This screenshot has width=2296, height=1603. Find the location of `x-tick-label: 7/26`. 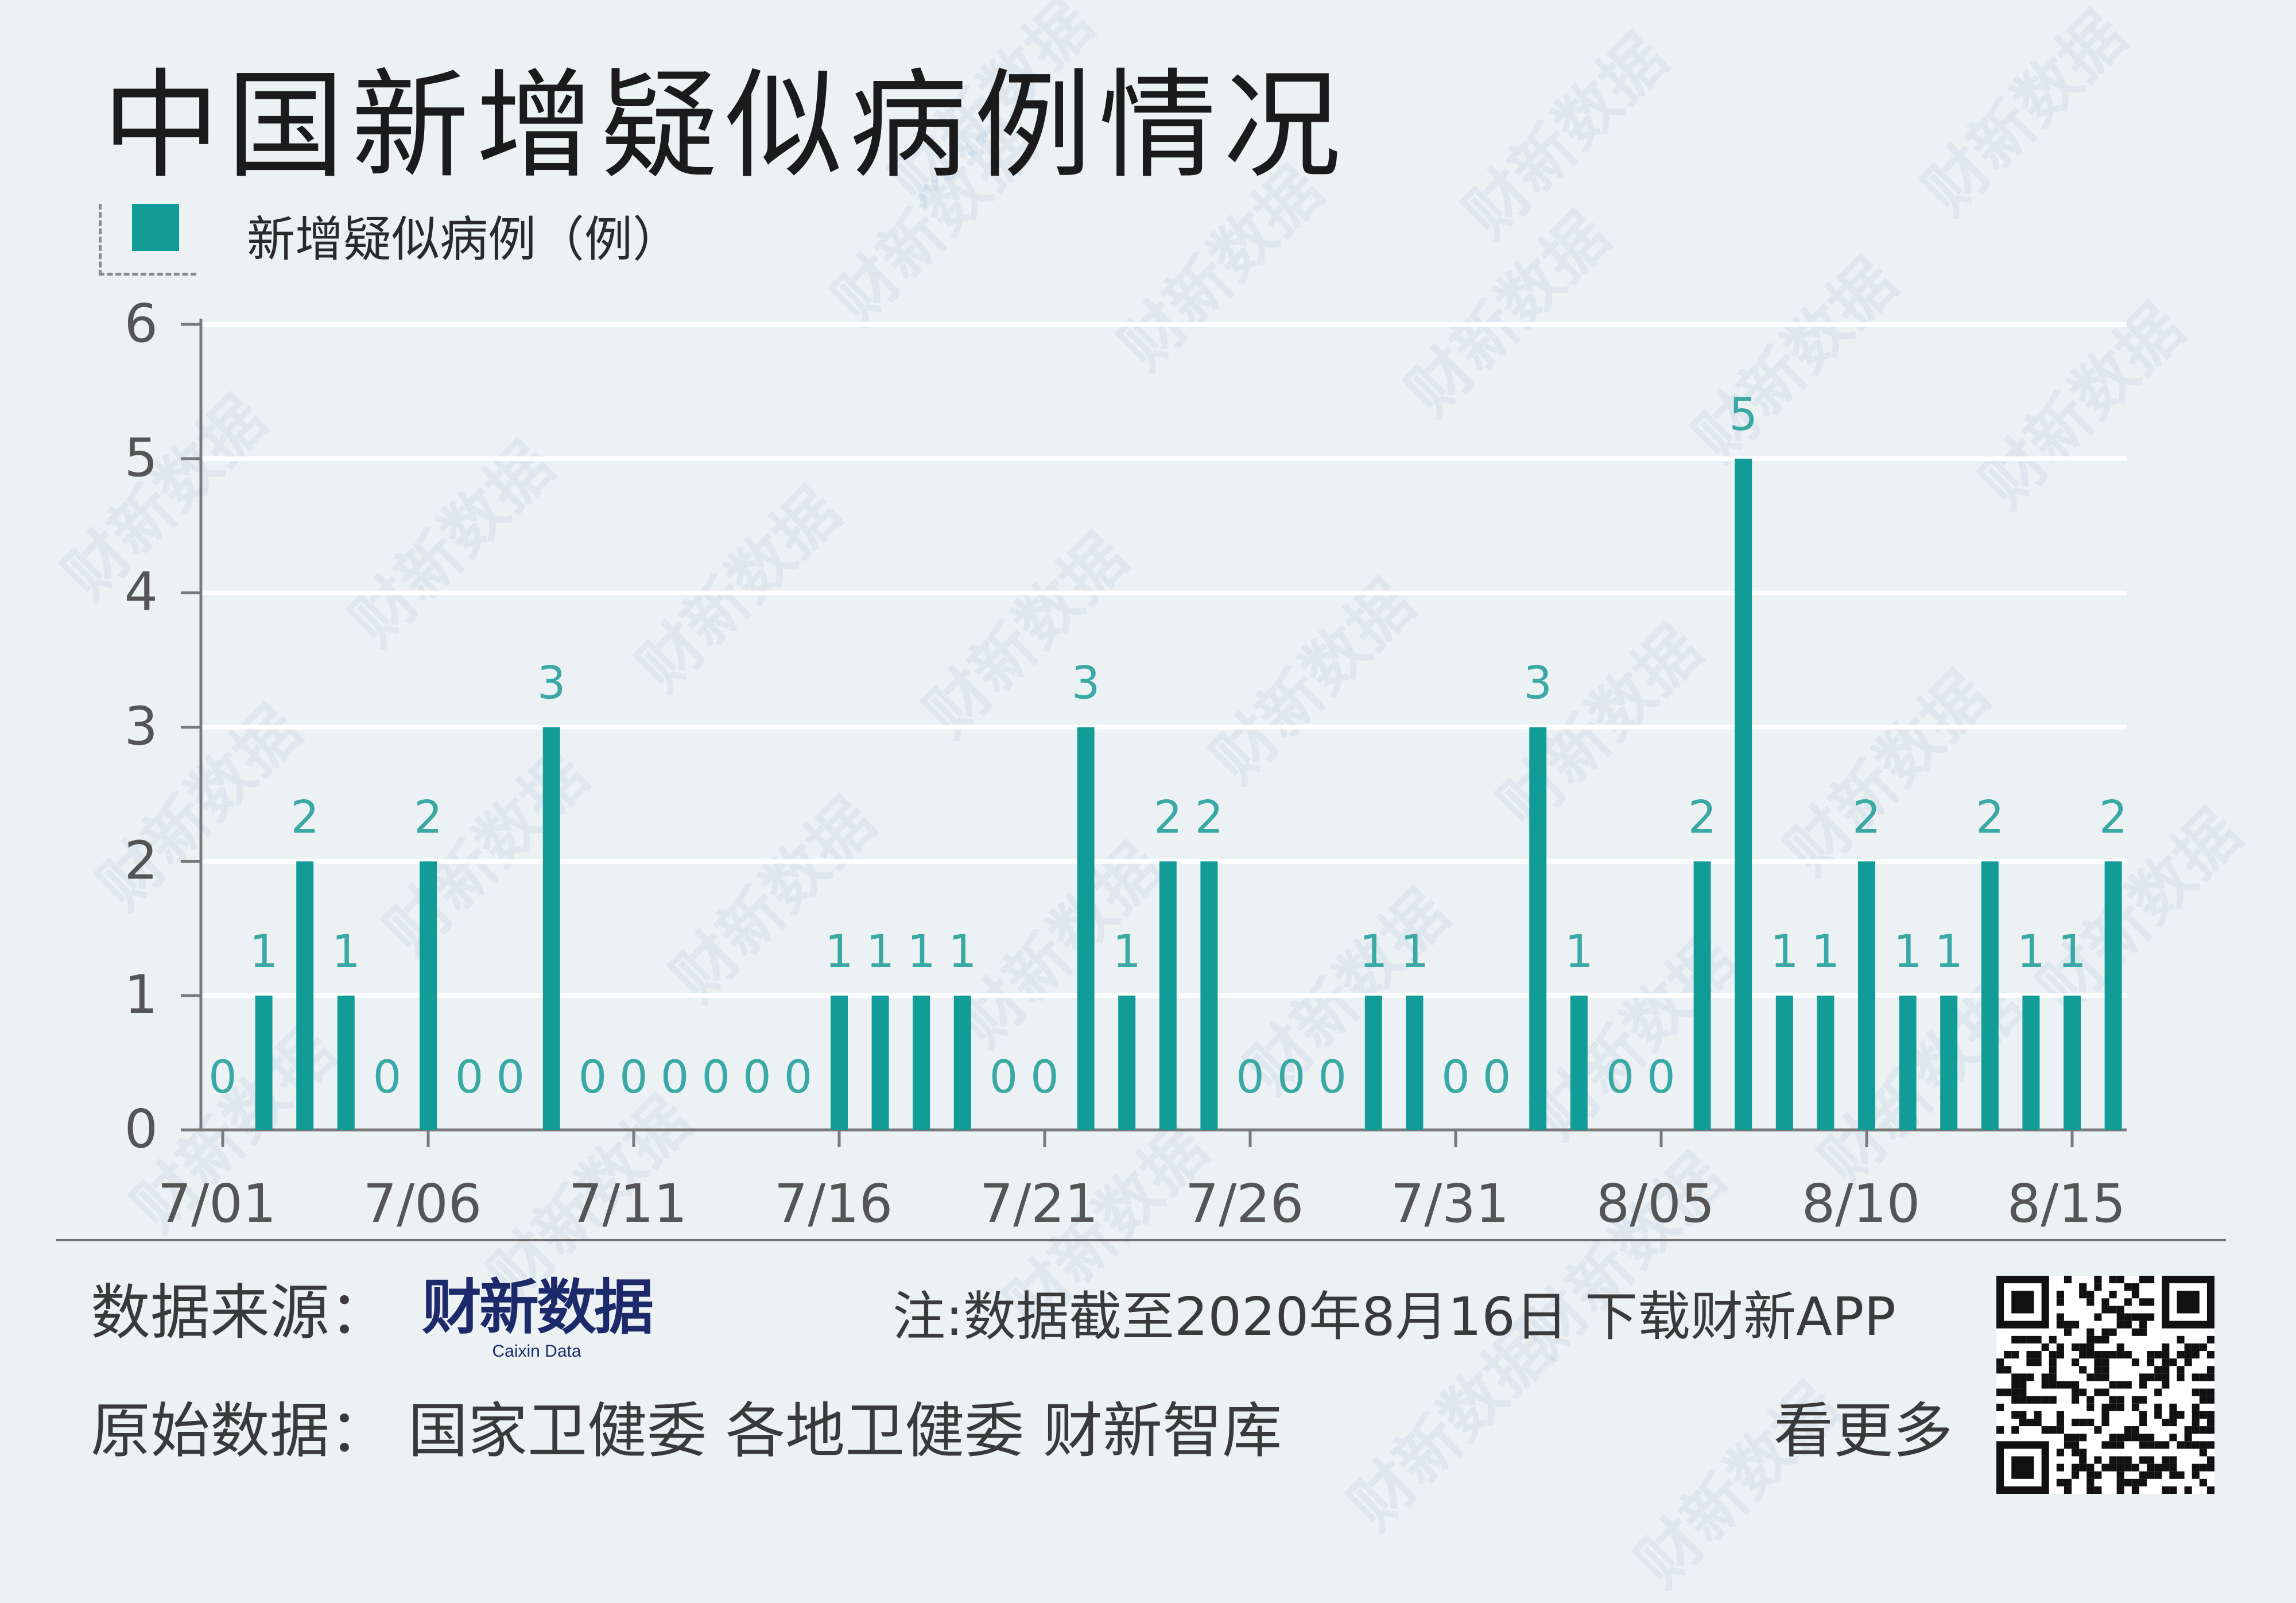

x-tick-label: 7/26 is located at coordinates (1244, 1203).